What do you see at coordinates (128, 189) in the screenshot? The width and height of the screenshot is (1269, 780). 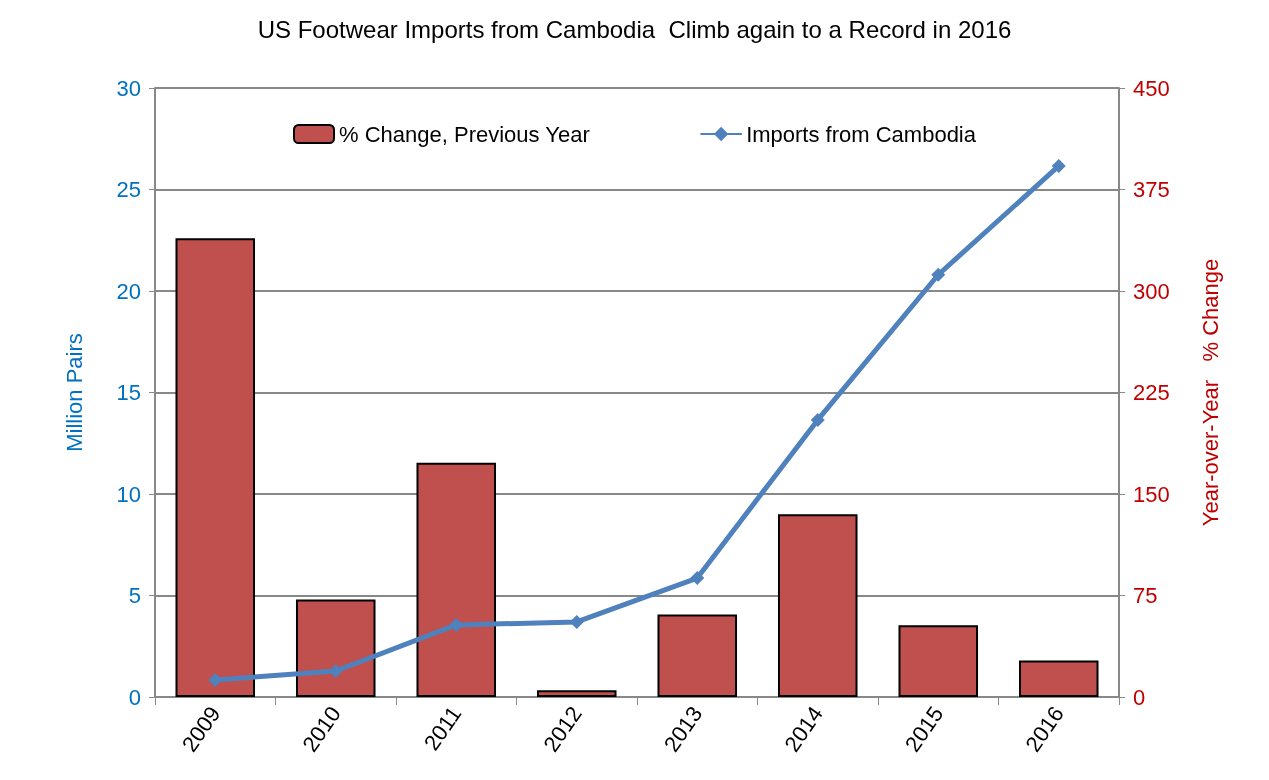 I see `y-tick-label: 25` at bounding box center [128, 189].